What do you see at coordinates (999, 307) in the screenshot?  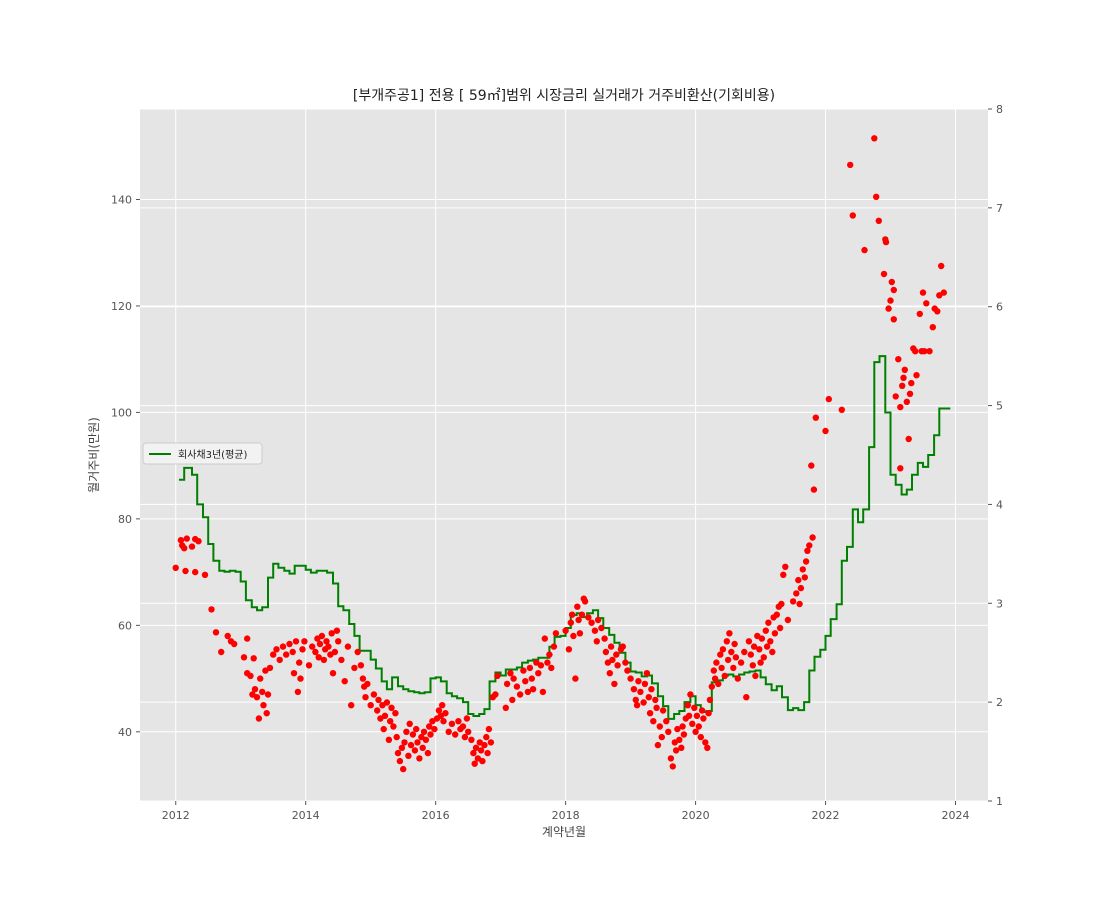 I see `y2-tick-label: 6` at bounding box center [999, 307].